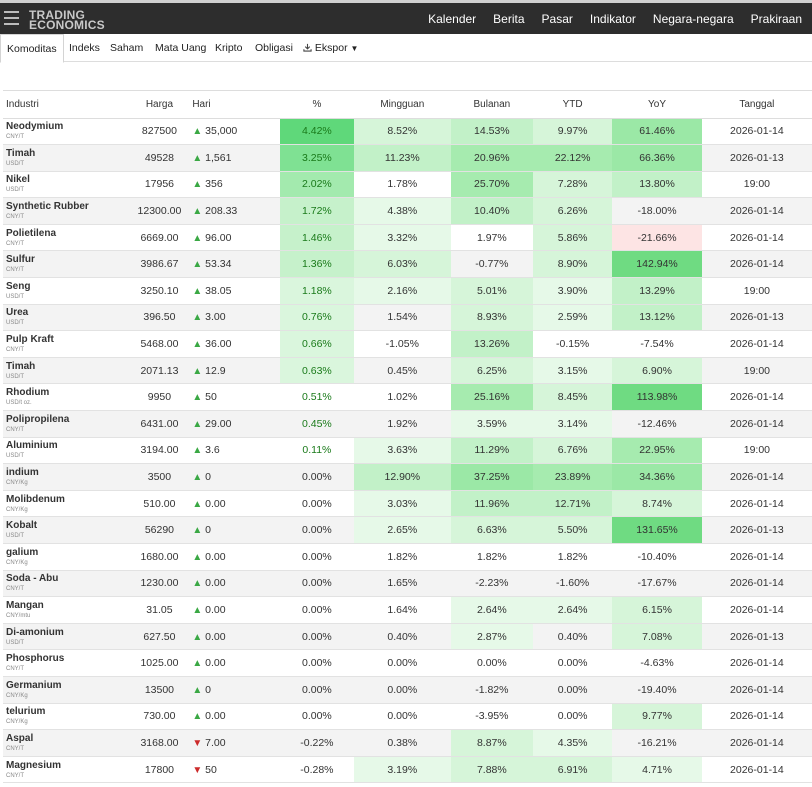 This screenshot has height=787, width=812. What do you see at coordinates (66, 557) in the screenshot?
I see `cell-industri: galium CNY/Kg` at bounding box center [66, 557].